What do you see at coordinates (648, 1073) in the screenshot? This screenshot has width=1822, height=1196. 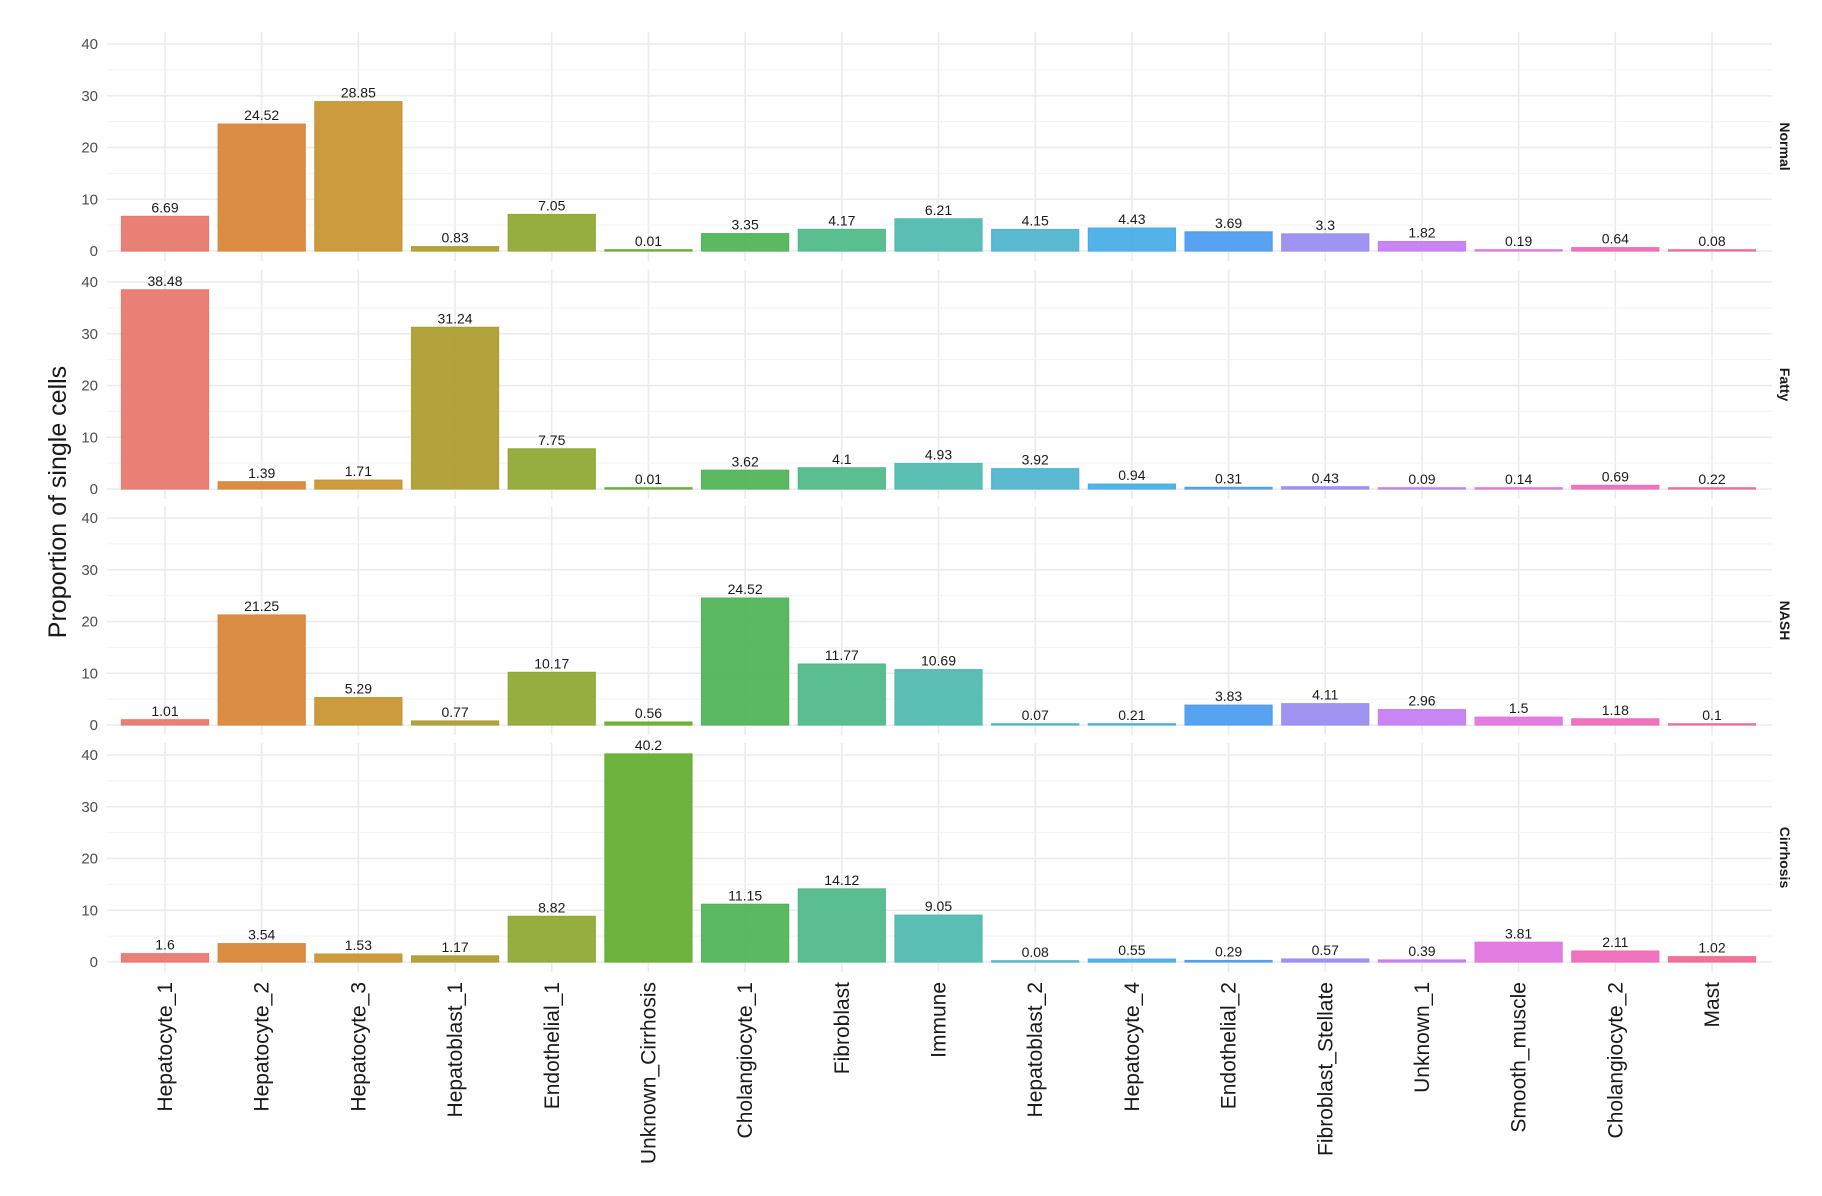 I see `x-tick-label: Unknown_Cirrhosis` at bounding box center [648, 1073].